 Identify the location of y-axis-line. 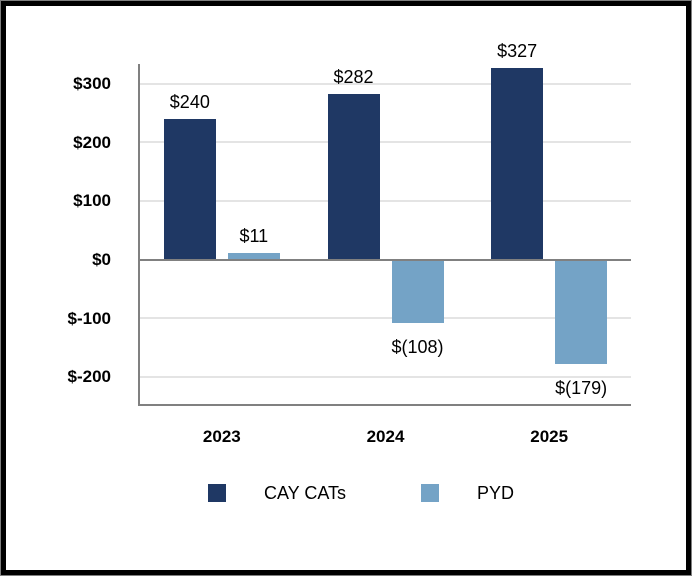
(139, 234).